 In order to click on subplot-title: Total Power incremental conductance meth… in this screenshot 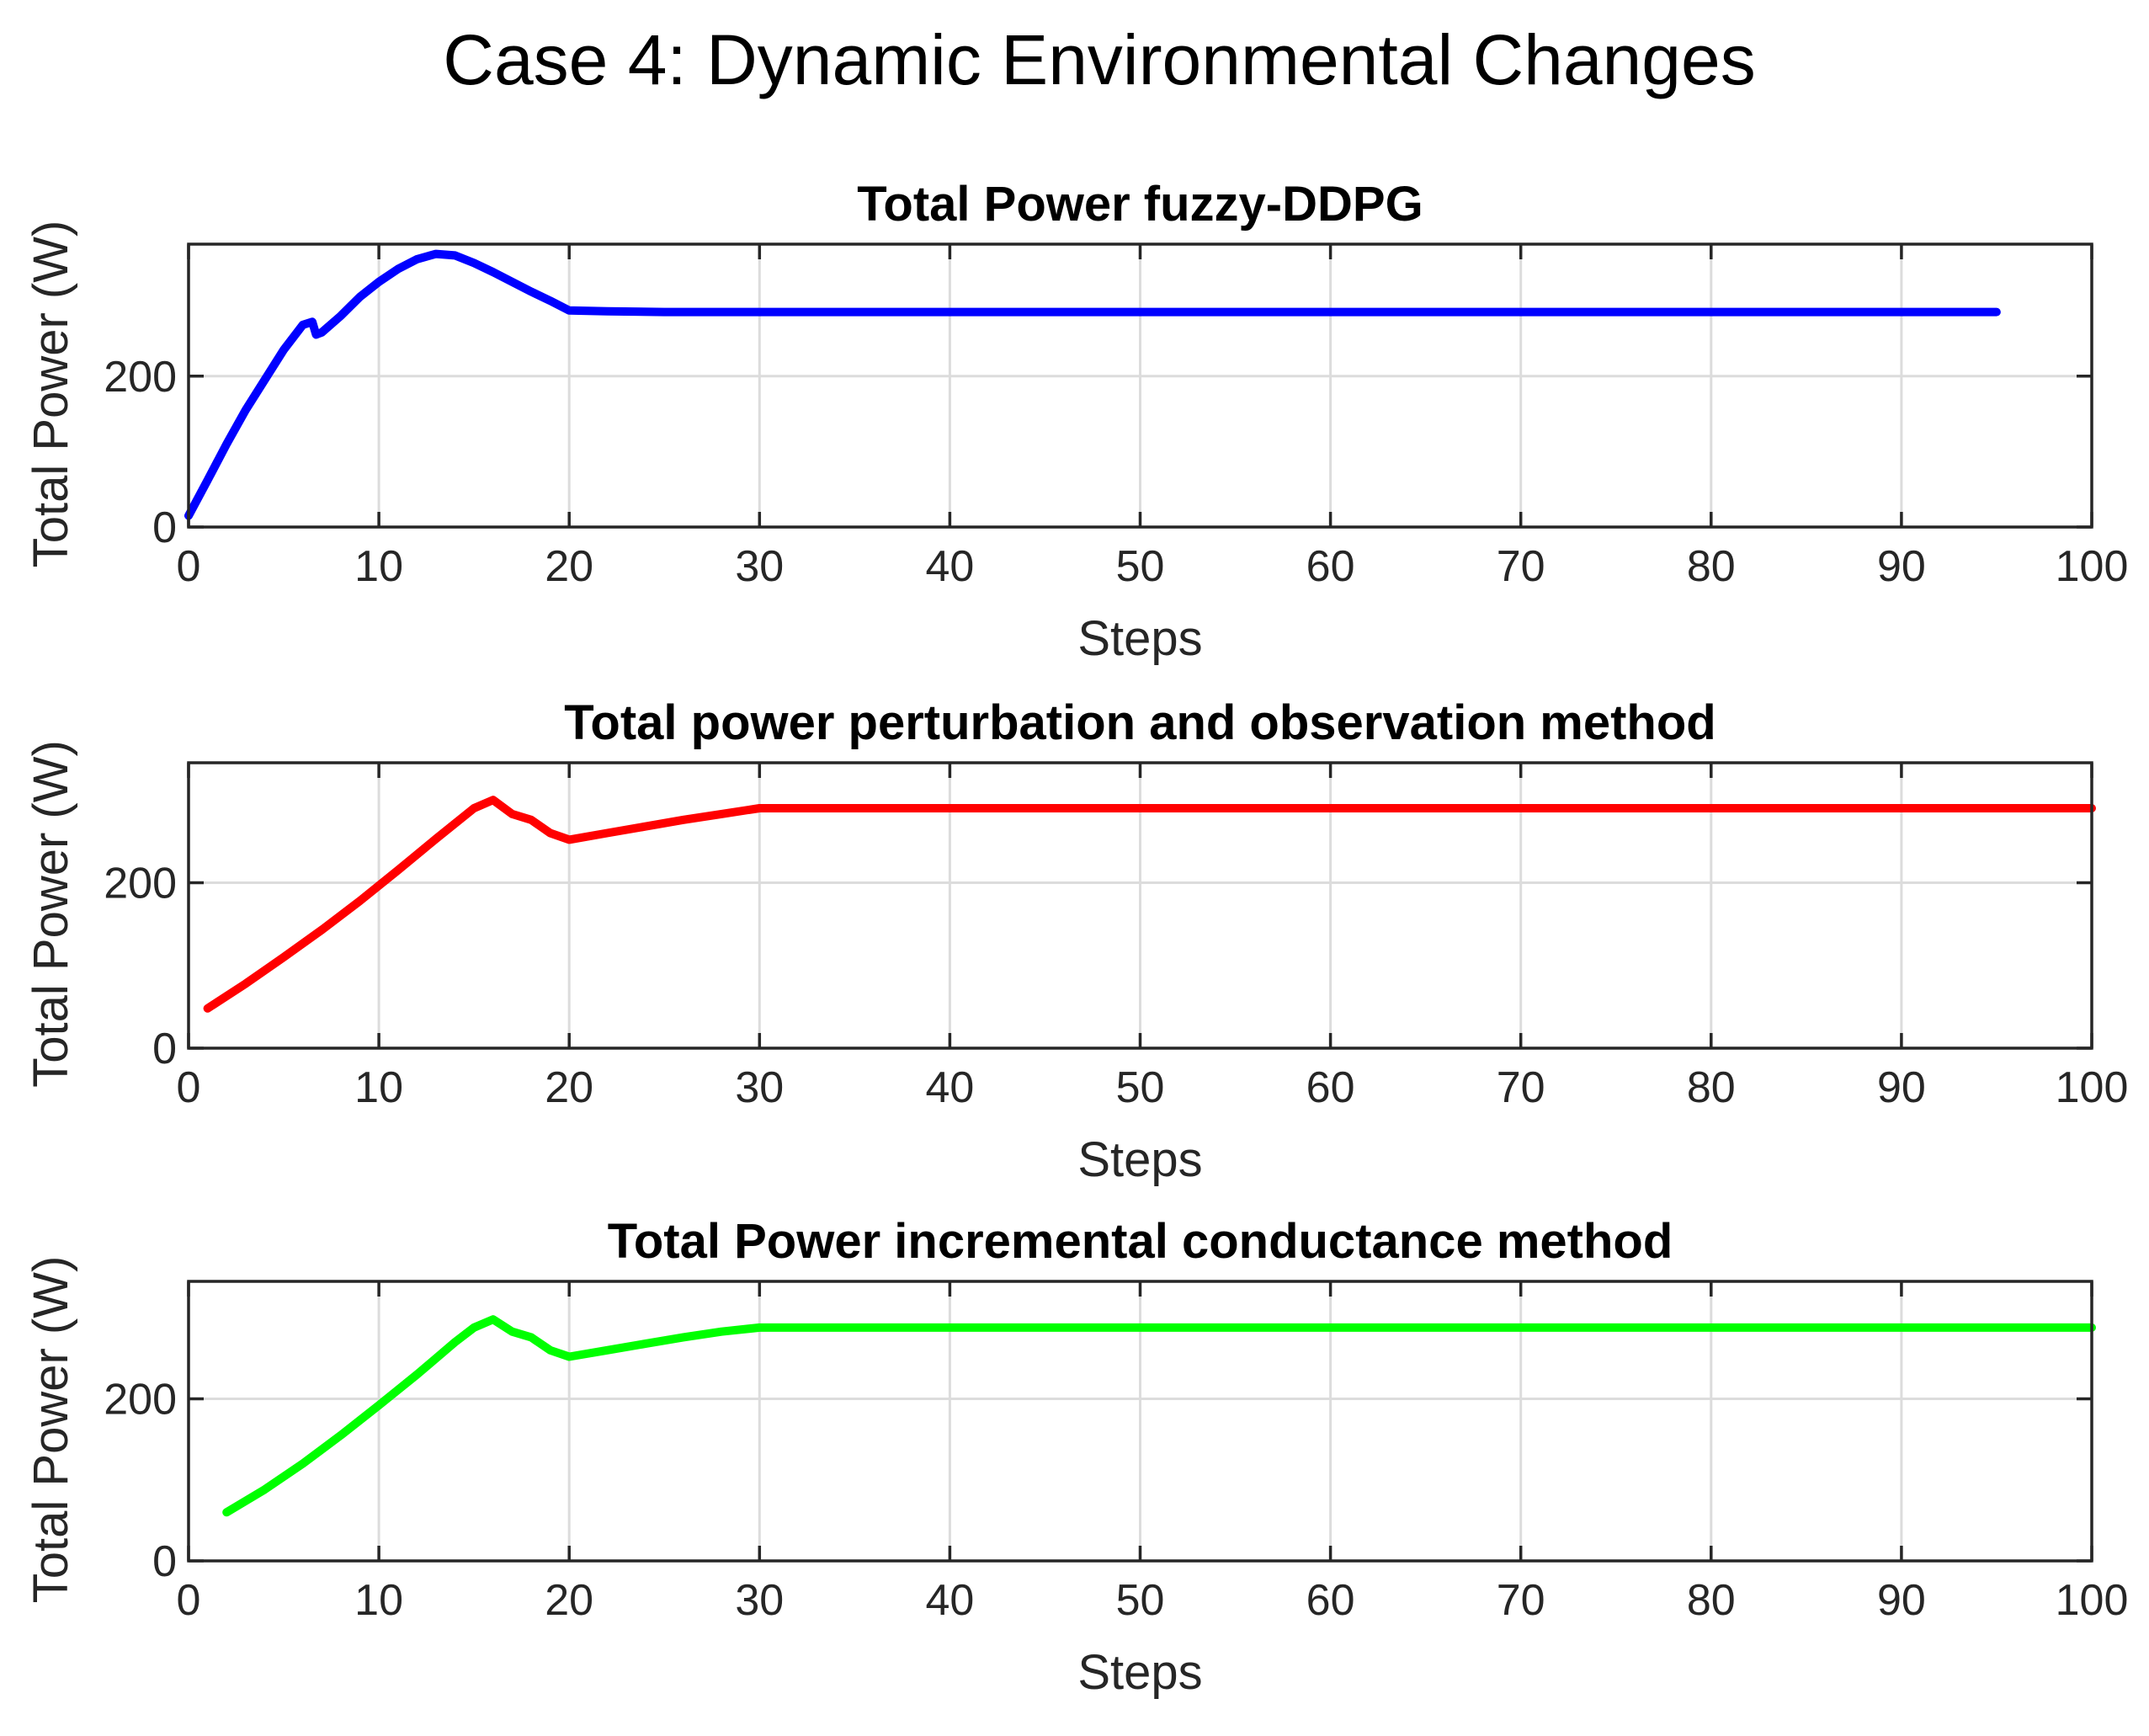, I will do `click(1140, 1241)`.